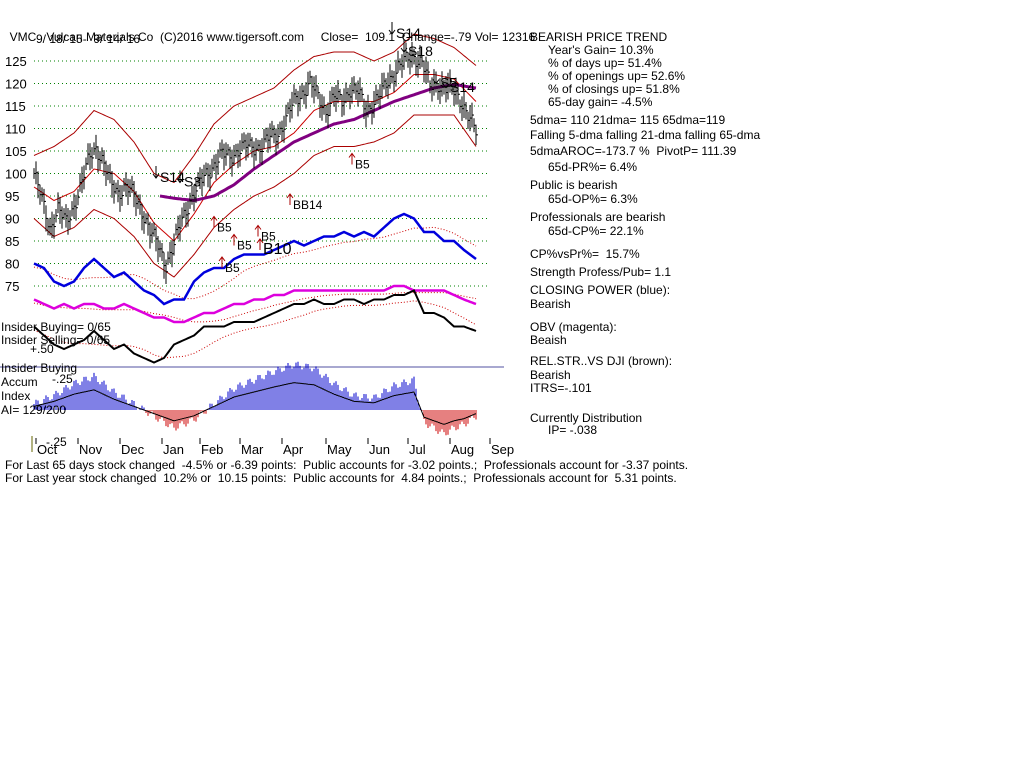  I want to click on upper-band-line, so click(255, 108).